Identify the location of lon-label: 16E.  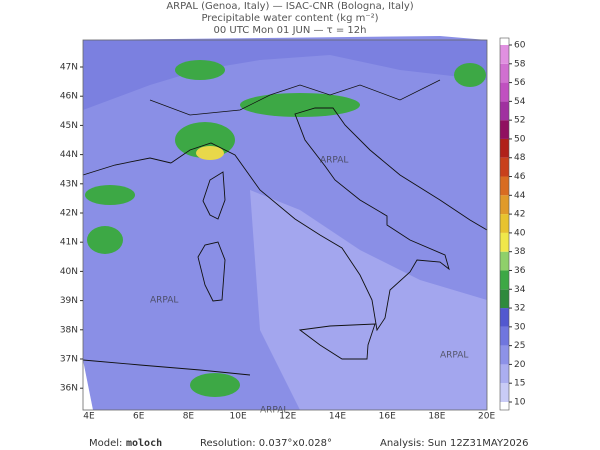
(387, 417).